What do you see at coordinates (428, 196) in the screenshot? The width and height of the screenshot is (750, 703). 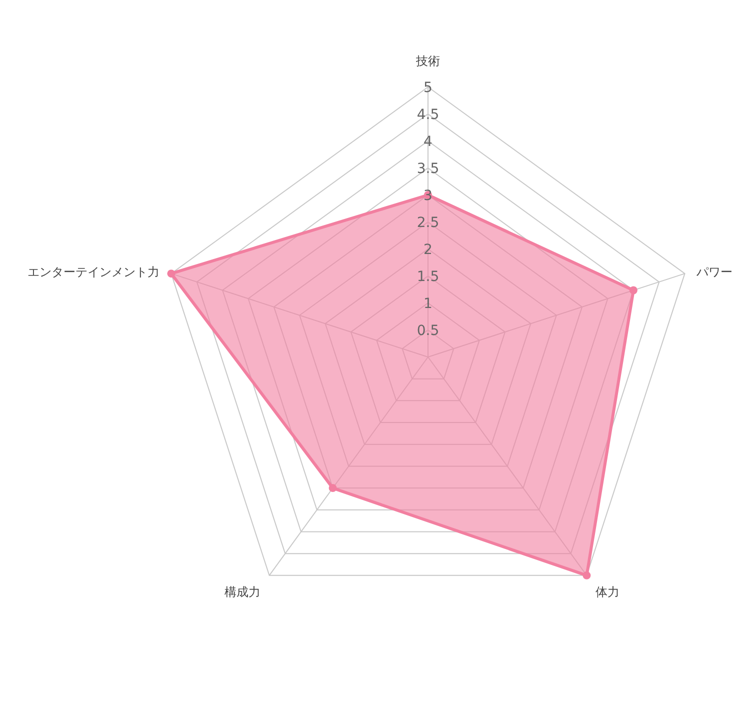 I see `y-tick-label: 3` at bounding box center [428, 196].